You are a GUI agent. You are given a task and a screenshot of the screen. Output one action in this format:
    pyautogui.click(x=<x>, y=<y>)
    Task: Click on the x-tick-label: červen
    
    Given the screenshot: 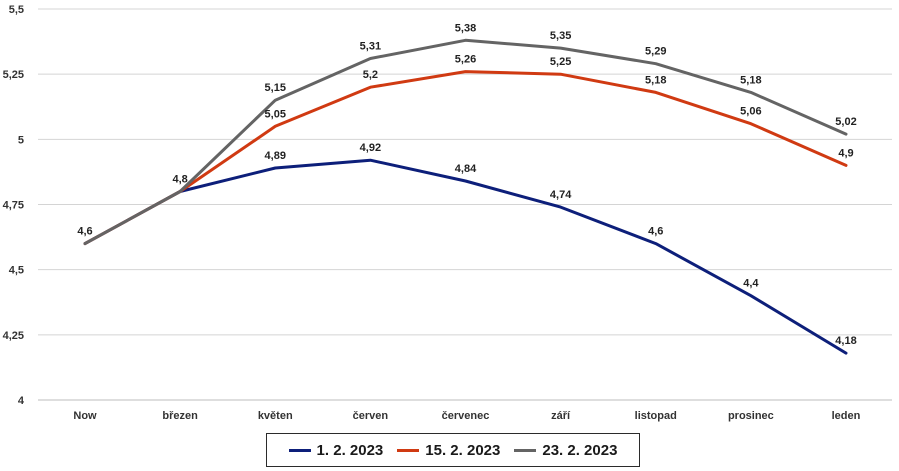 What is the action you would take?
    pyautogui.click(x=371, y=416)
    